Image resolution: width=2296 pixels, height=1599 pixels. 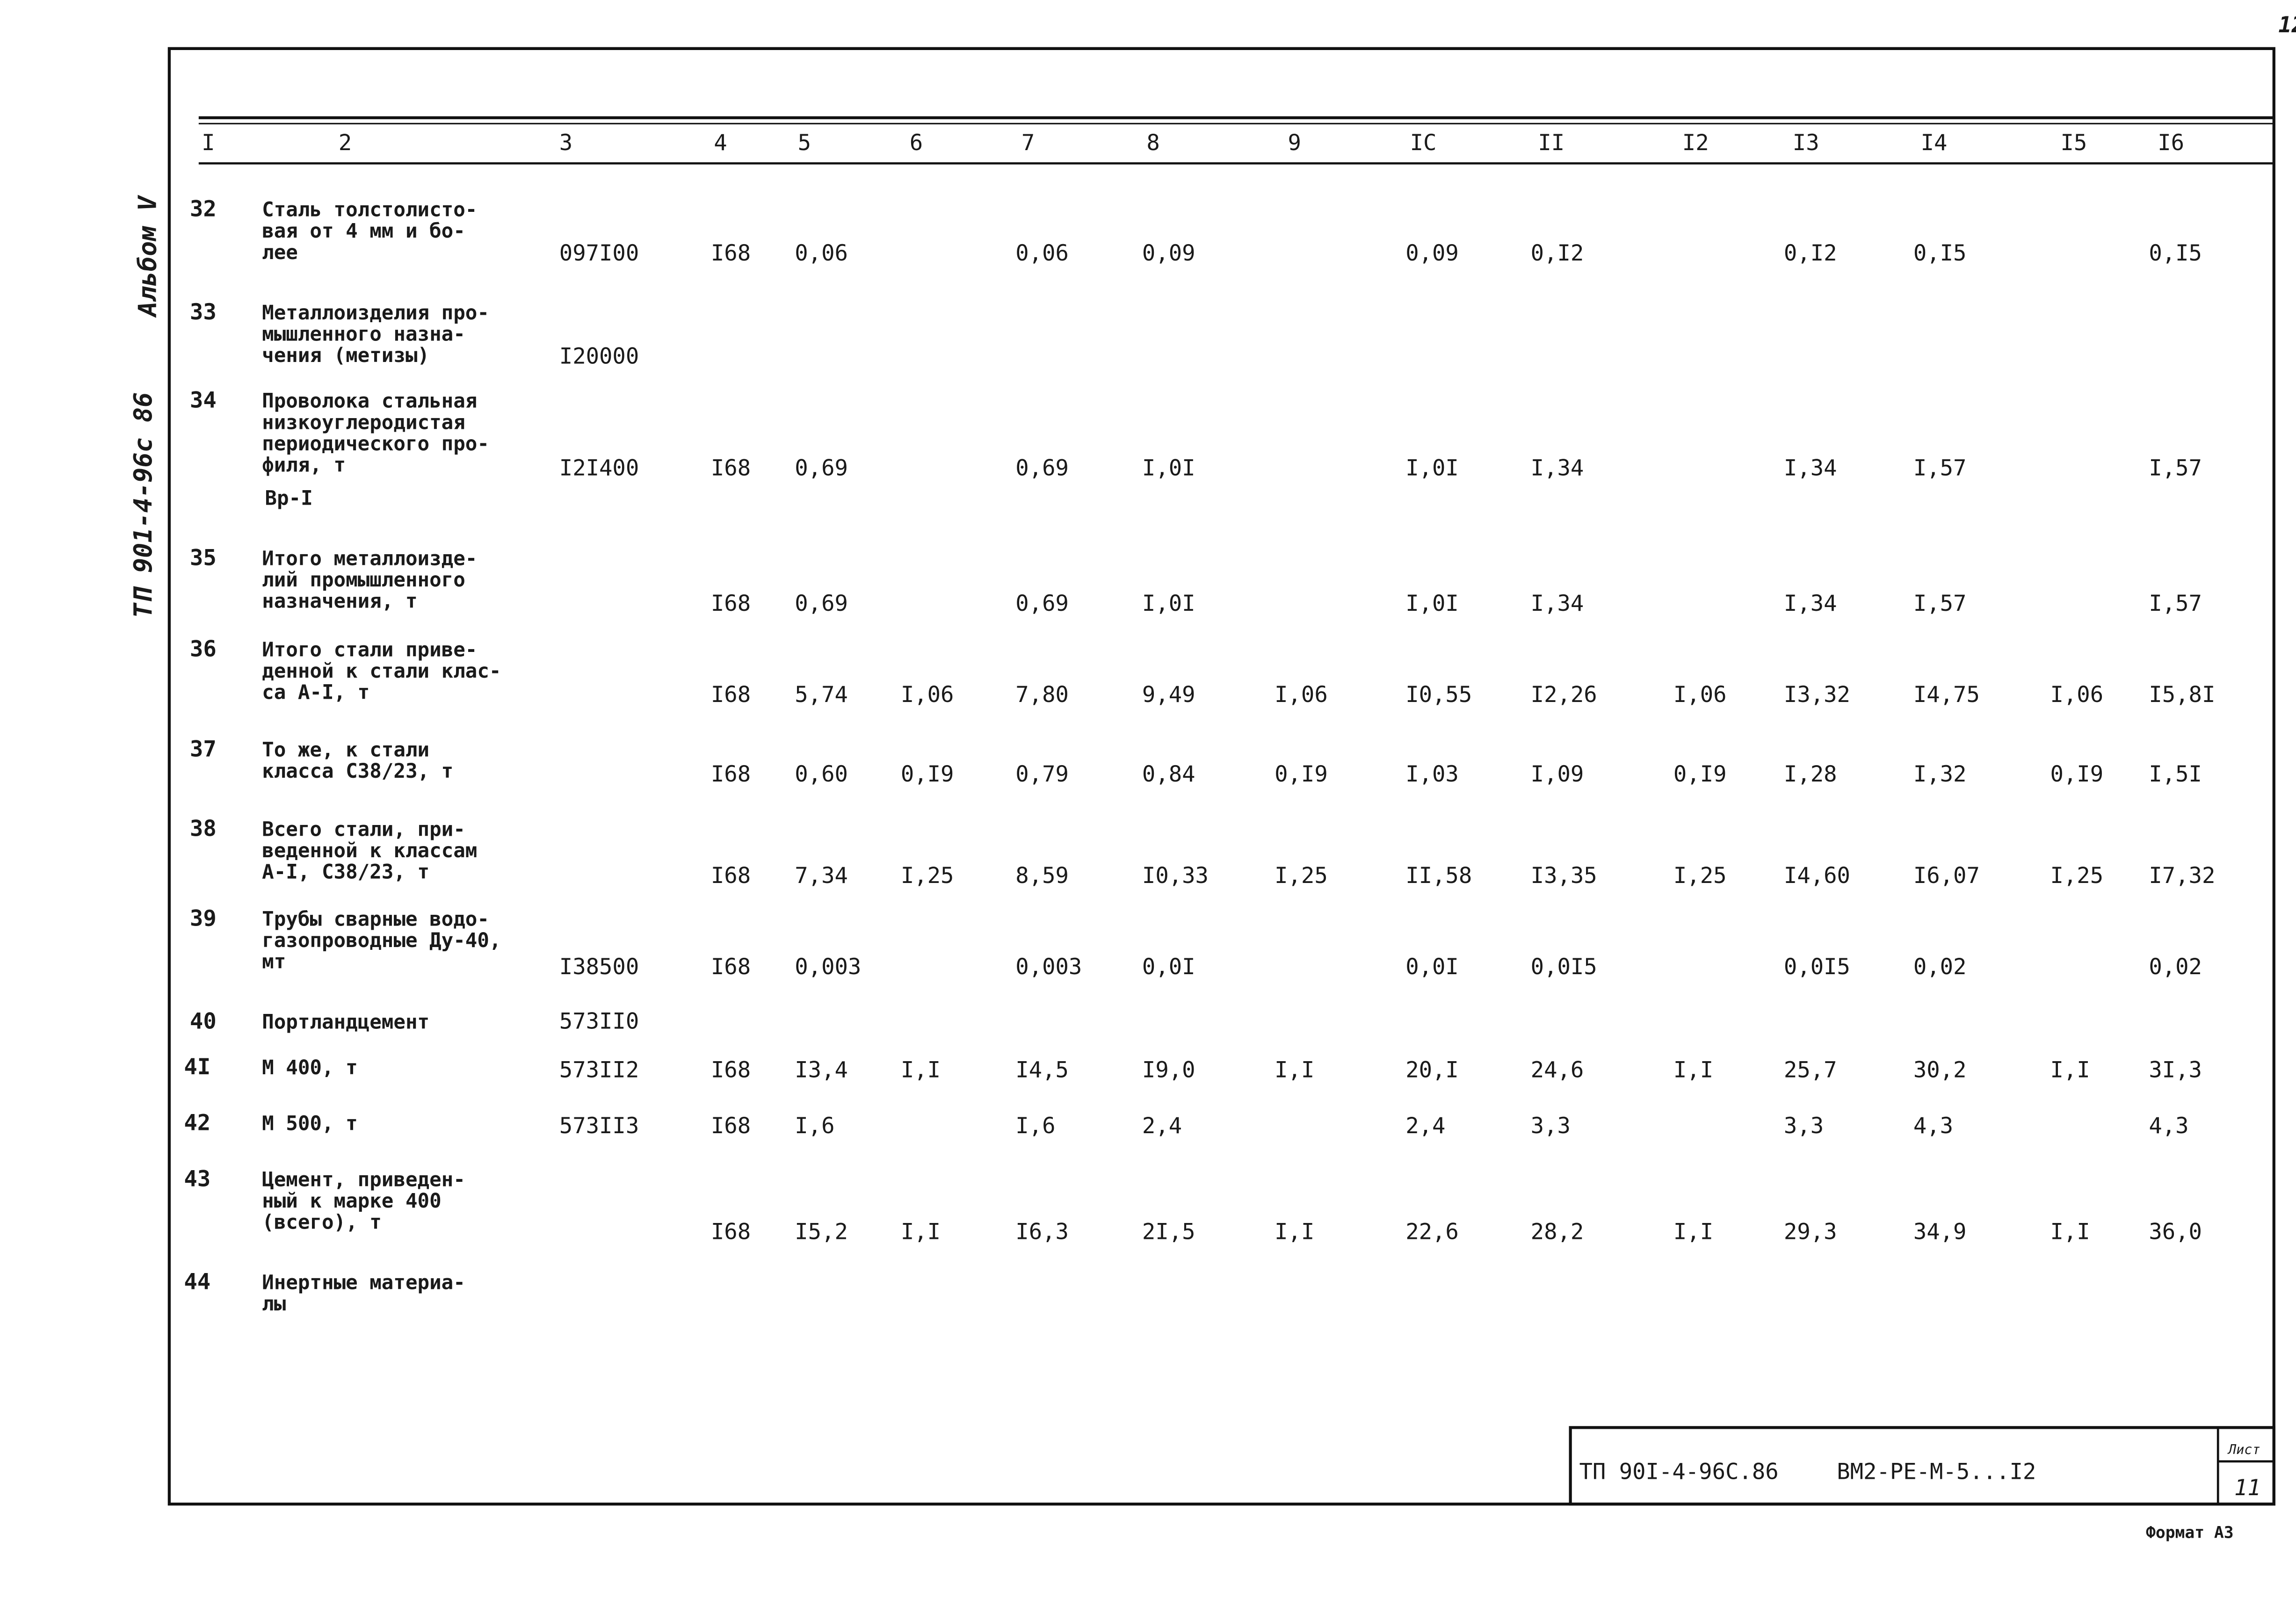 I want to click on cell-value: 30,2, so click(x=1940, y=1070).